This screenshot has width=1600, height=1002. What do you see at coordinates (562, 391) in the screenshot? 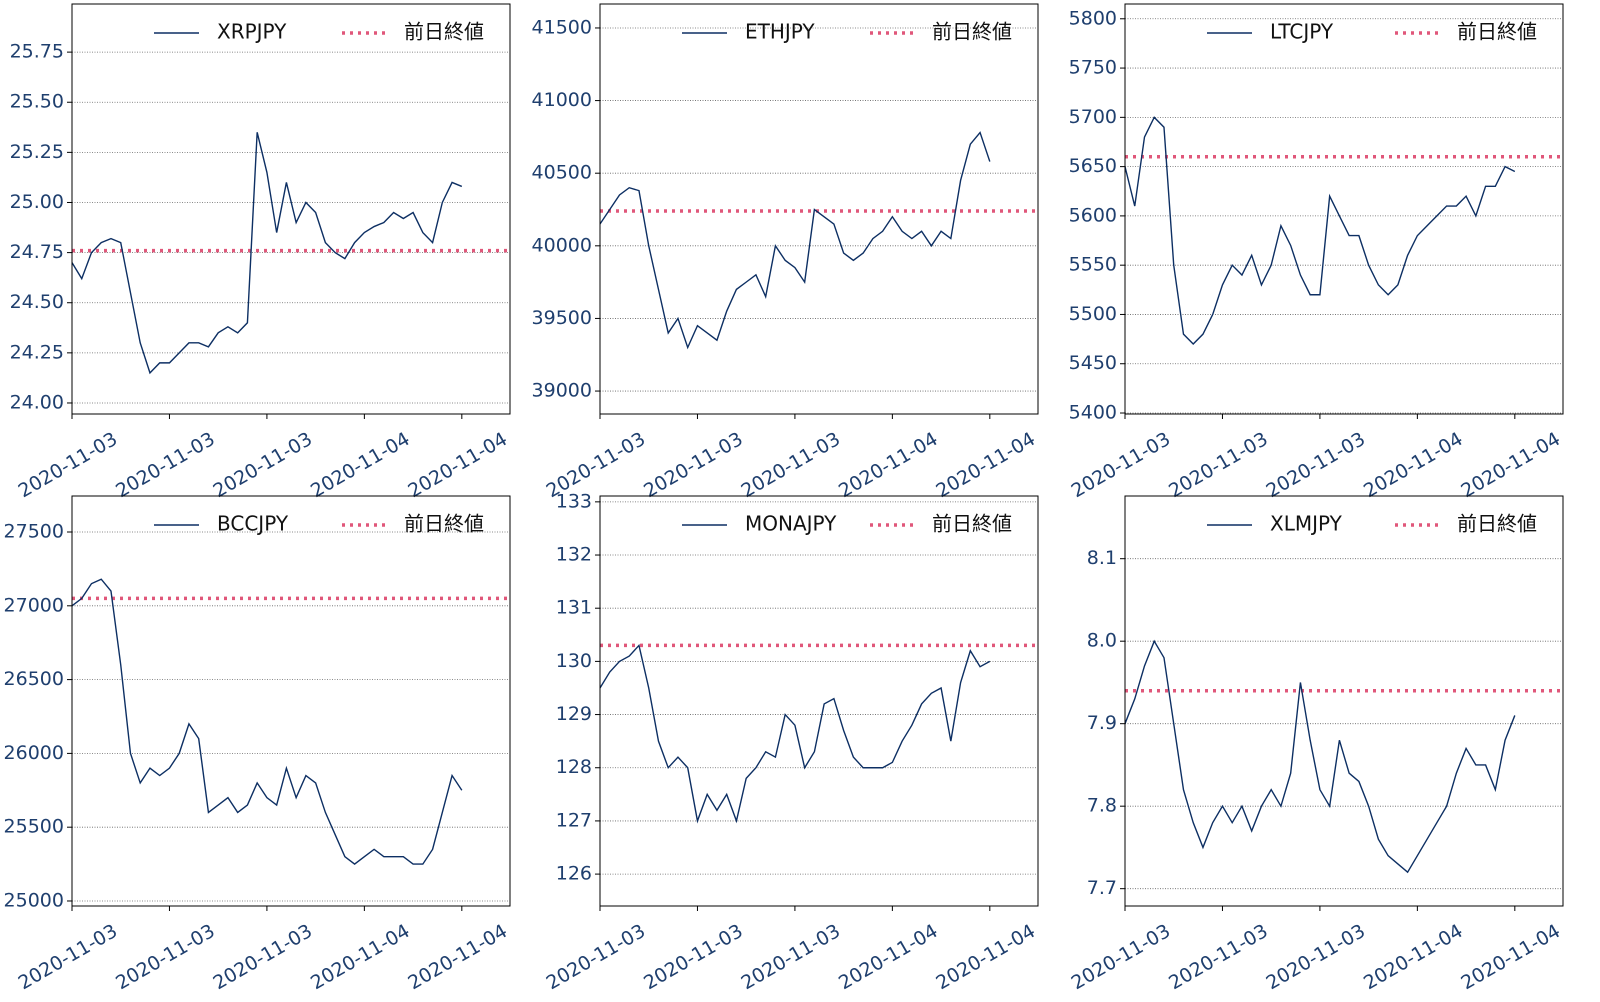
I see `y-tick-label: 39000` at bounding box center [562, 391].